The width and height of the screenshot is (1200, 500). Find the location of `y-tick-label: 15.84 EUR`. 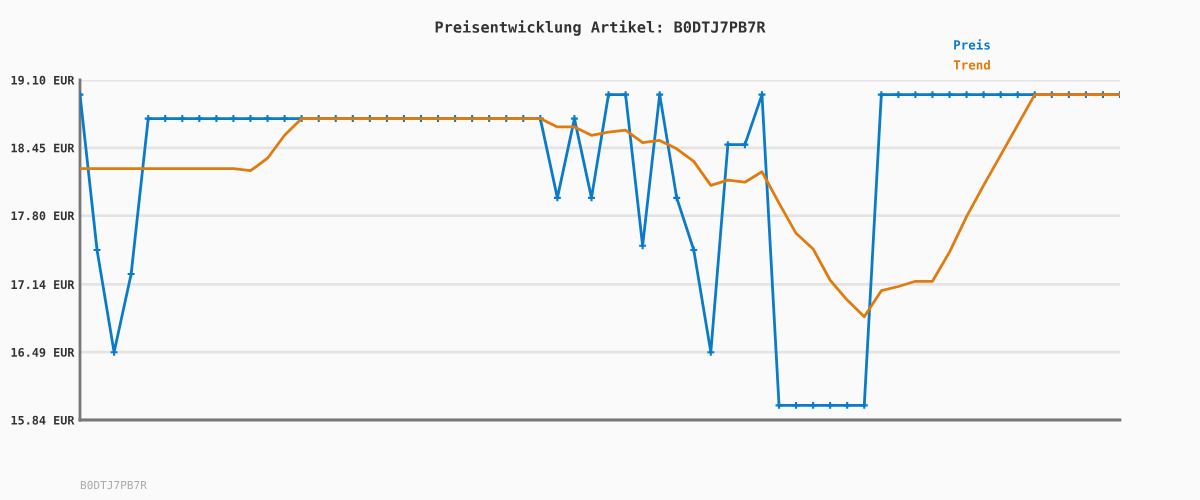

y-tick-label: 15.84 EUR is located at coordinates (43, 420).